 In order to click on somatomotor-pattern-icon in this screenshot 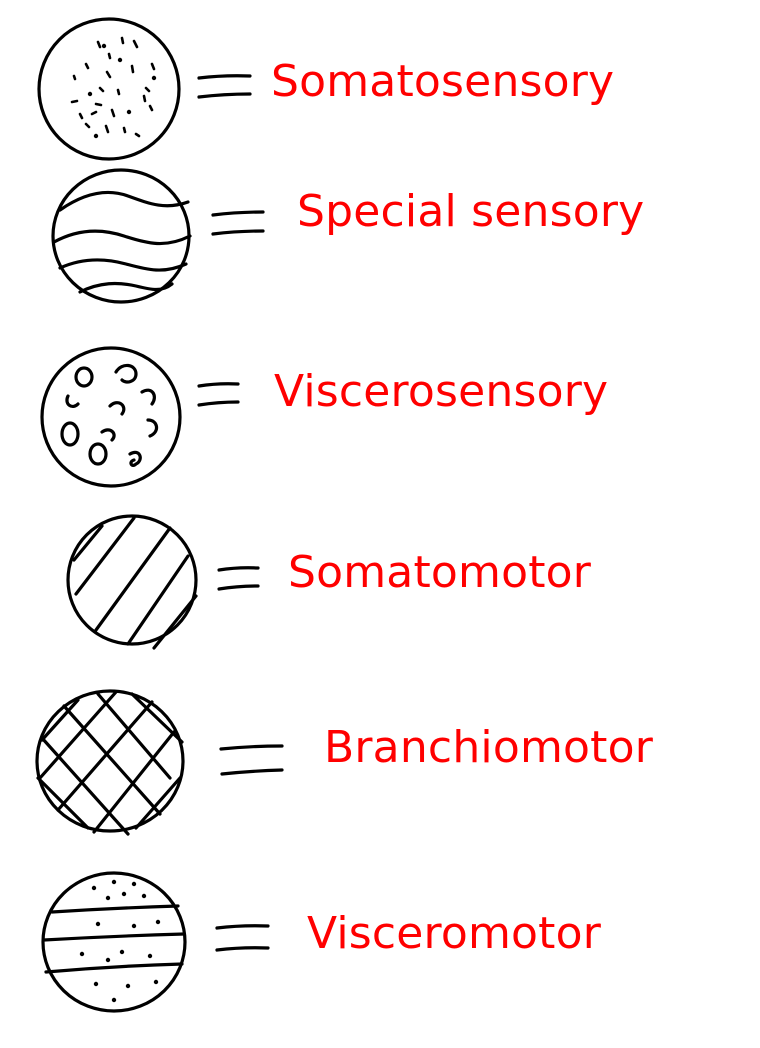, I will do `click(132, 582)`.